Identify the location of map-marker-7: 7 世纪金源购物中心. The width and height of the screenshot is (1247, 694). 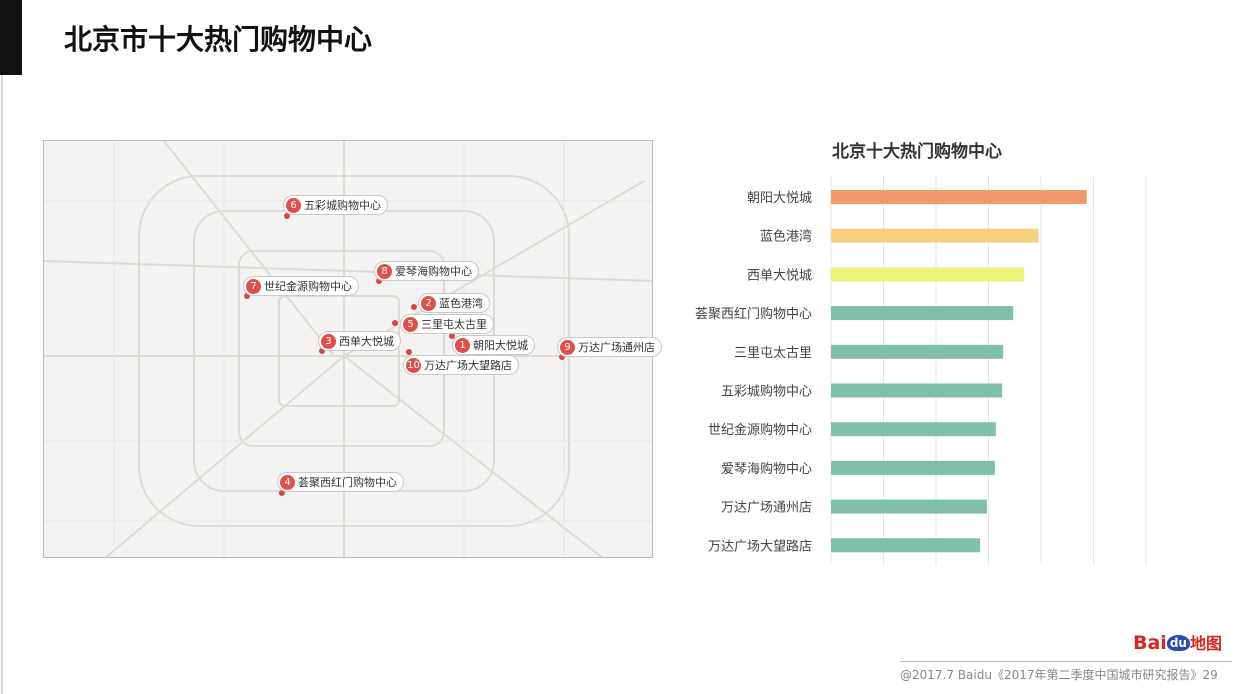
(301, 286).